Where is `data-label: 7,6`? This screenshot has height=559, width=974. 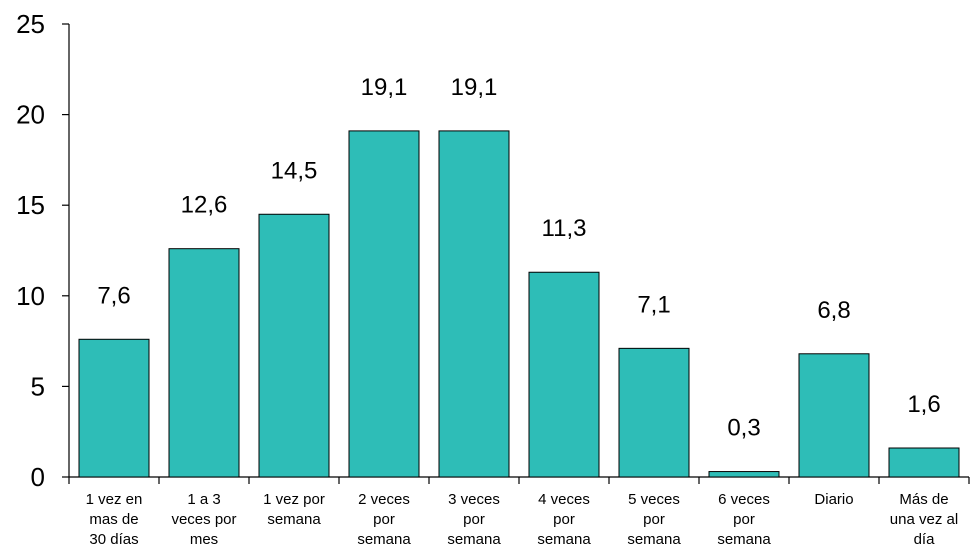
data-label: 7,6 is located at coordinates (113, 295).